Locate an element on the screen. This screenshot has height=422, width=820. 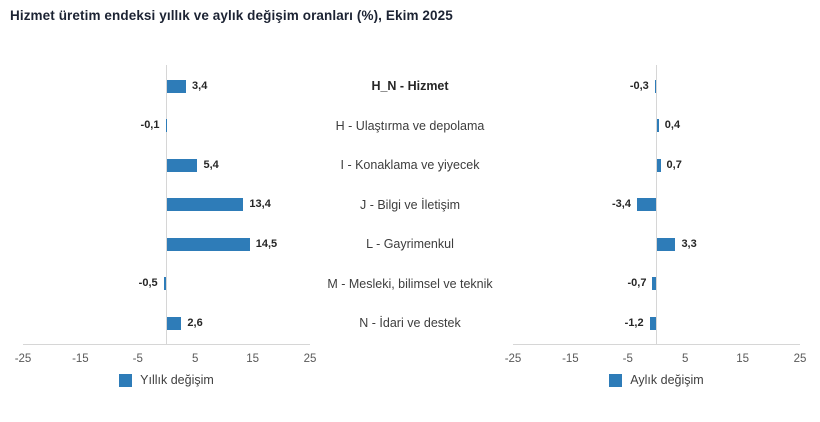
category-label: L - Gayrimenkul is located at coordinates (410, 244).